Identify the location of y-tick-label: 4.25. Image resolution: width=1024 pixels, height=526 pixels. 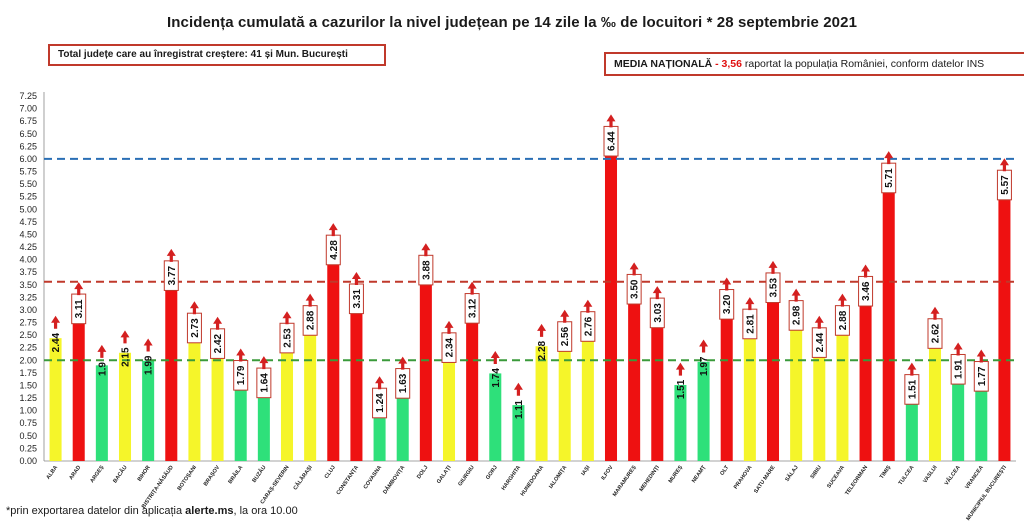
(28, 247).